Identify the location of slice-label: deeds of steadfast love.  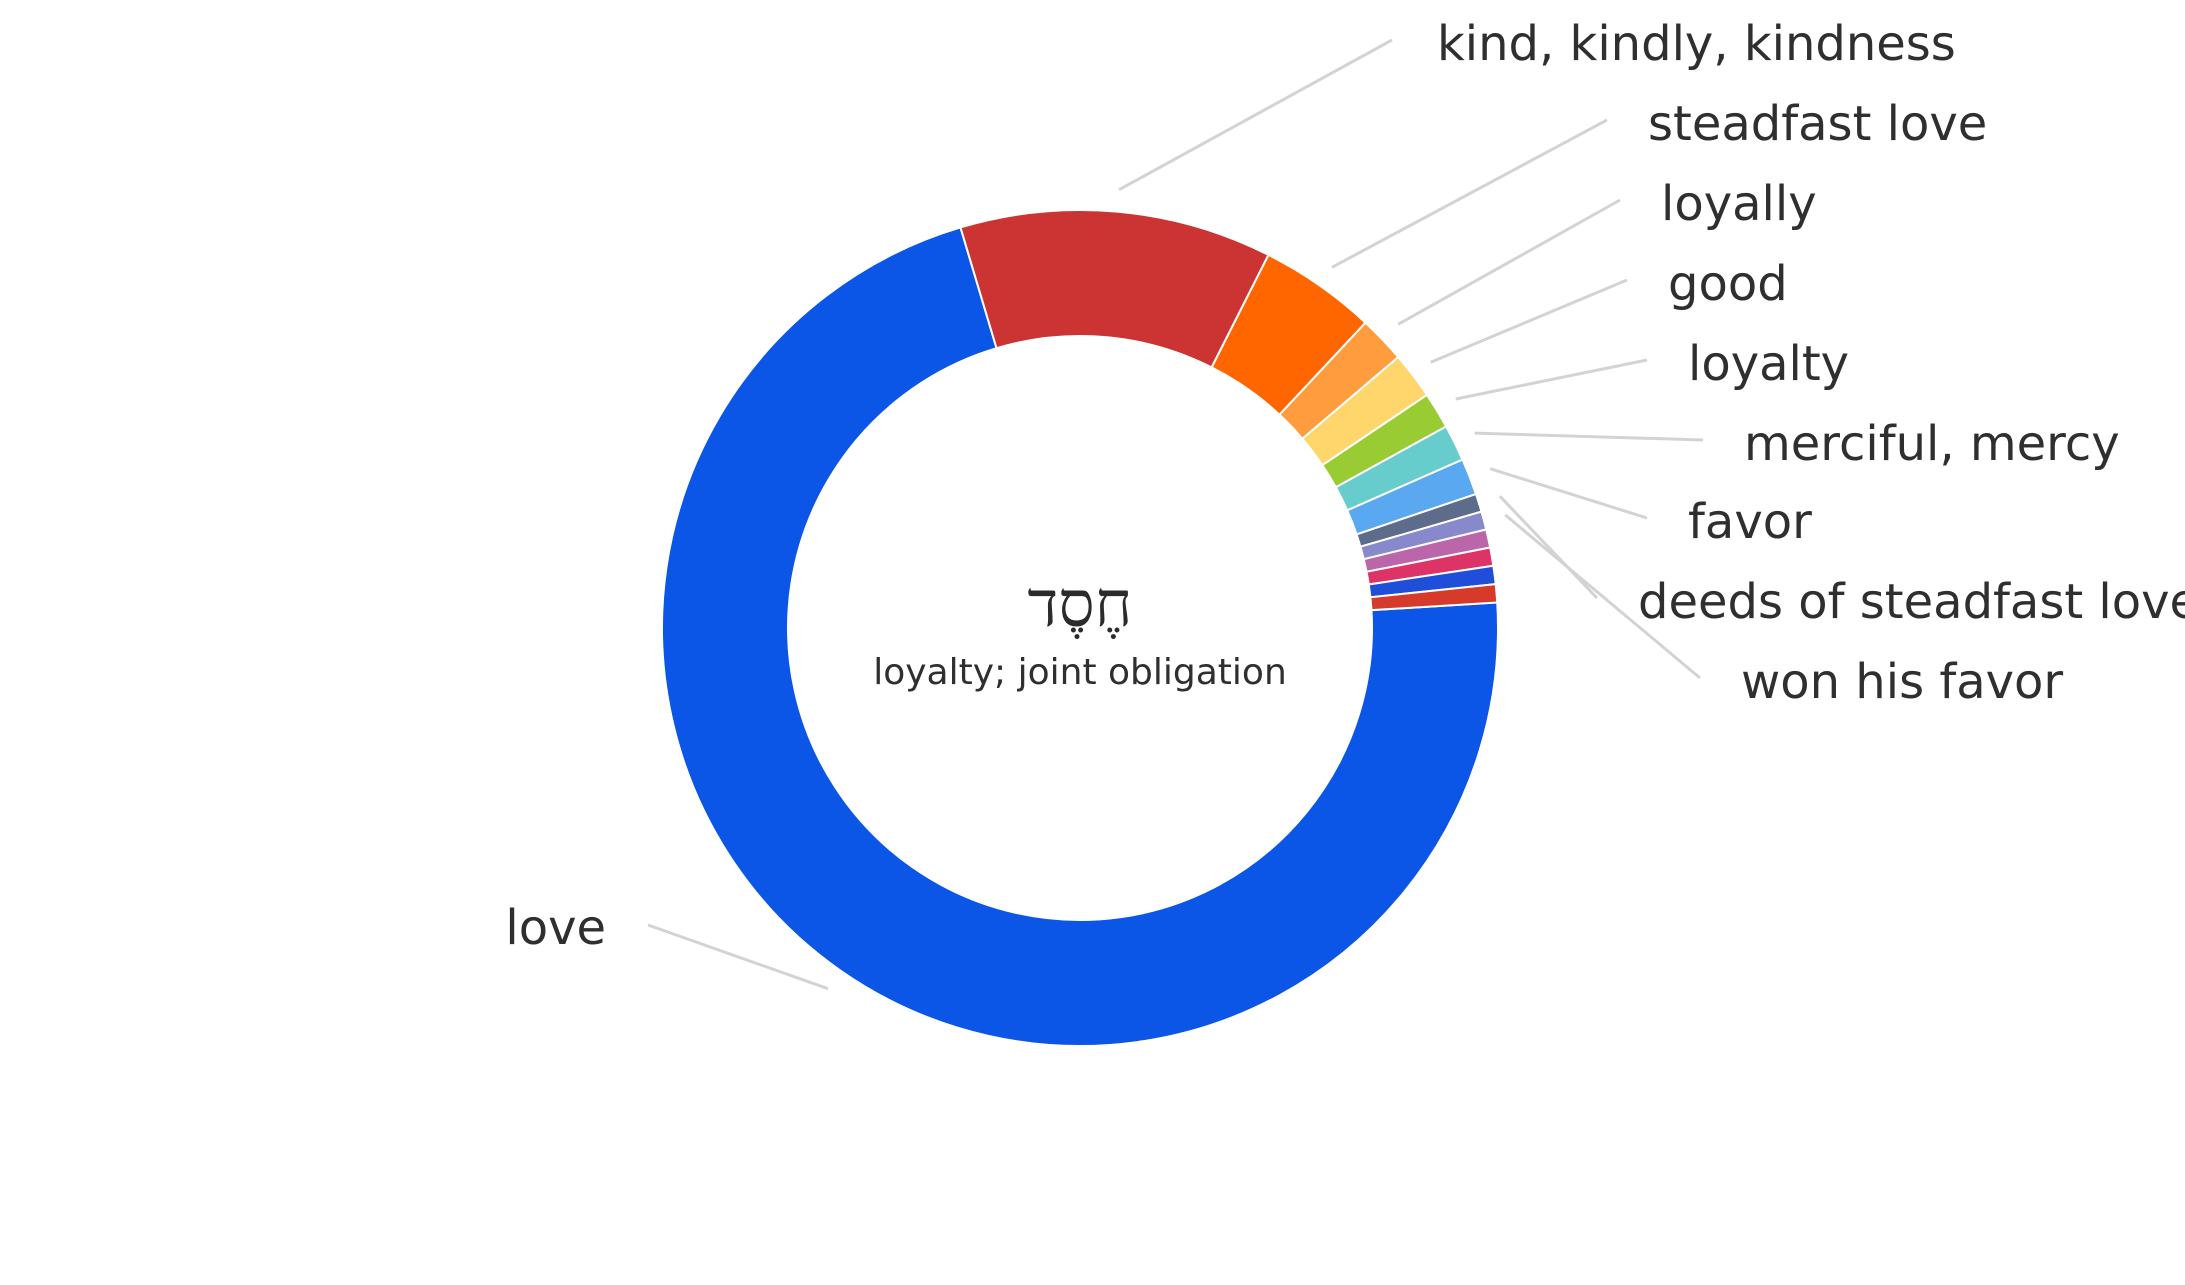
(1911, 602).